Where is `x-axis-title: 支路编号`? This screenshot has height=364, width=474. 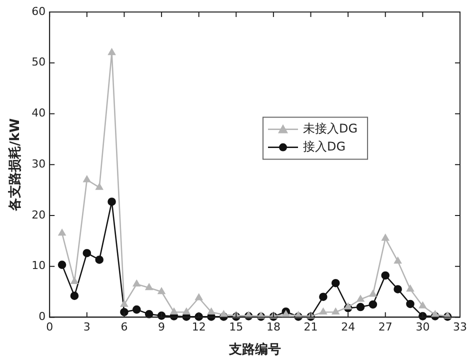
x-axis-title: 支路编号 is located at coordinates (254, 350).